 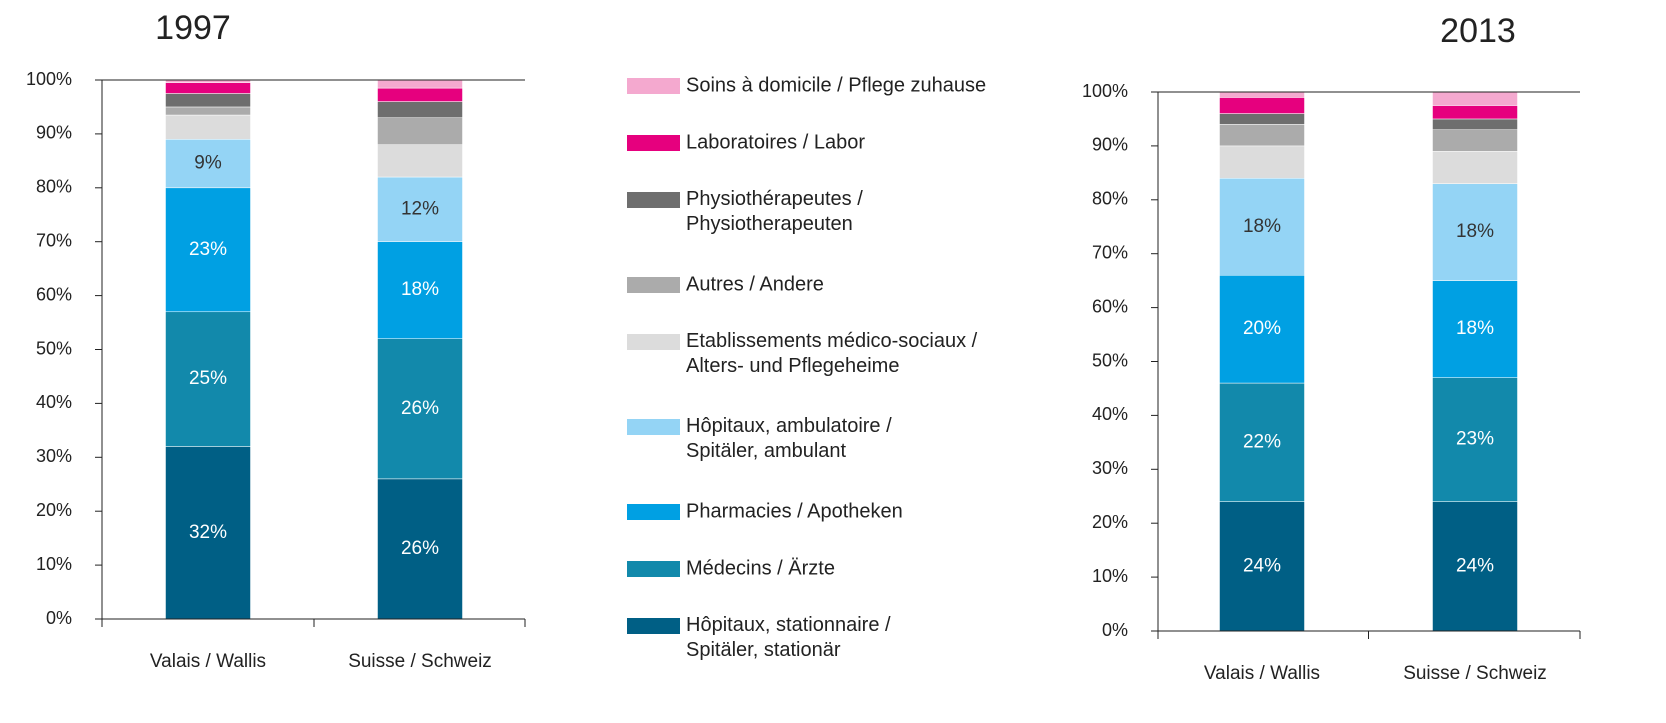 What do you see at coordinates (755, 284) in the screenshot?
I see `legend-label: Autres / Andere` at bounding box center [755, 284].